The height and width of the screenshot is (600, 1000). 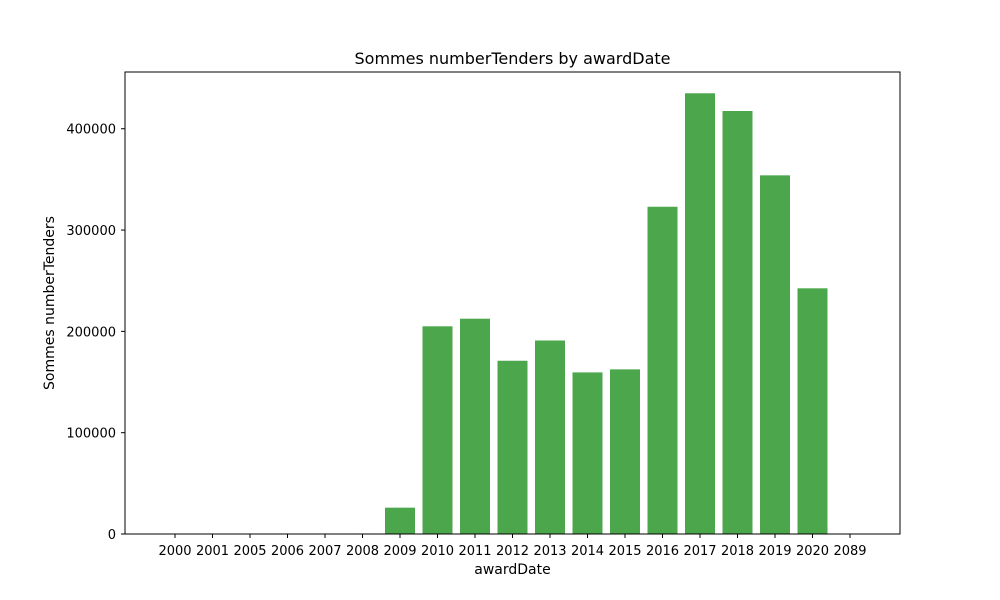 What do you see at coordinates (550, 437) in the screenshot?
I see `bar-2013` at bounding box center [550, 437].